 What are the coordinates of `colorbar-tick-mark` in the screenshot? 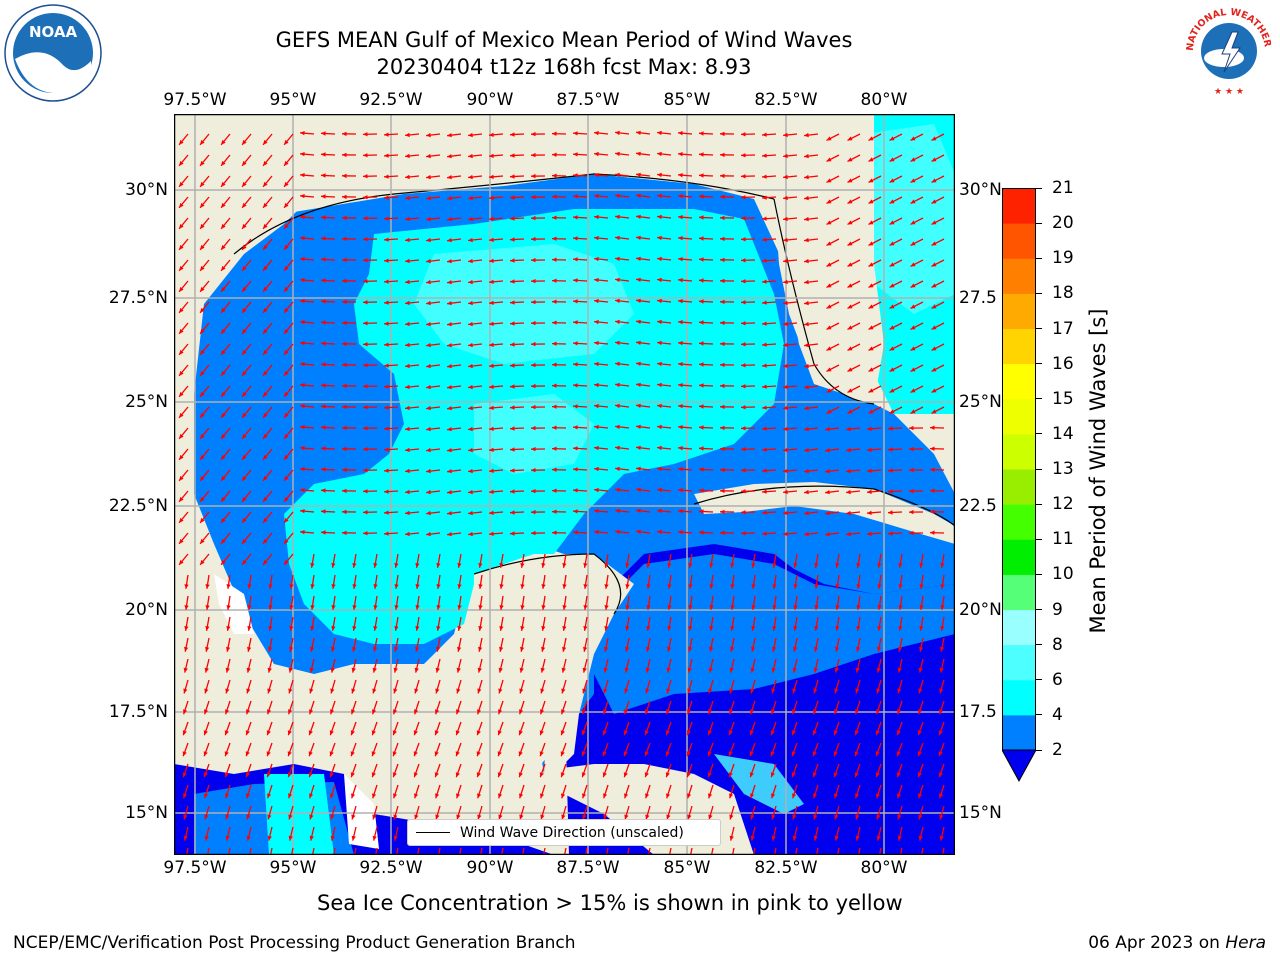 It's located at (1039, 504).